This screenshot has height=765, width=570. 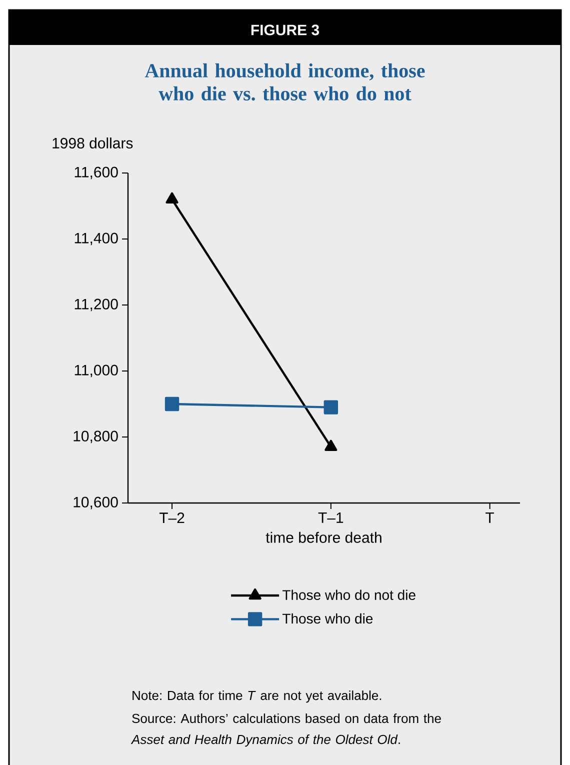 What do you see at coordinates (171, 518) in the screenshot?
I see `x-tick-label: T–2` at bounding box center [171, 518].